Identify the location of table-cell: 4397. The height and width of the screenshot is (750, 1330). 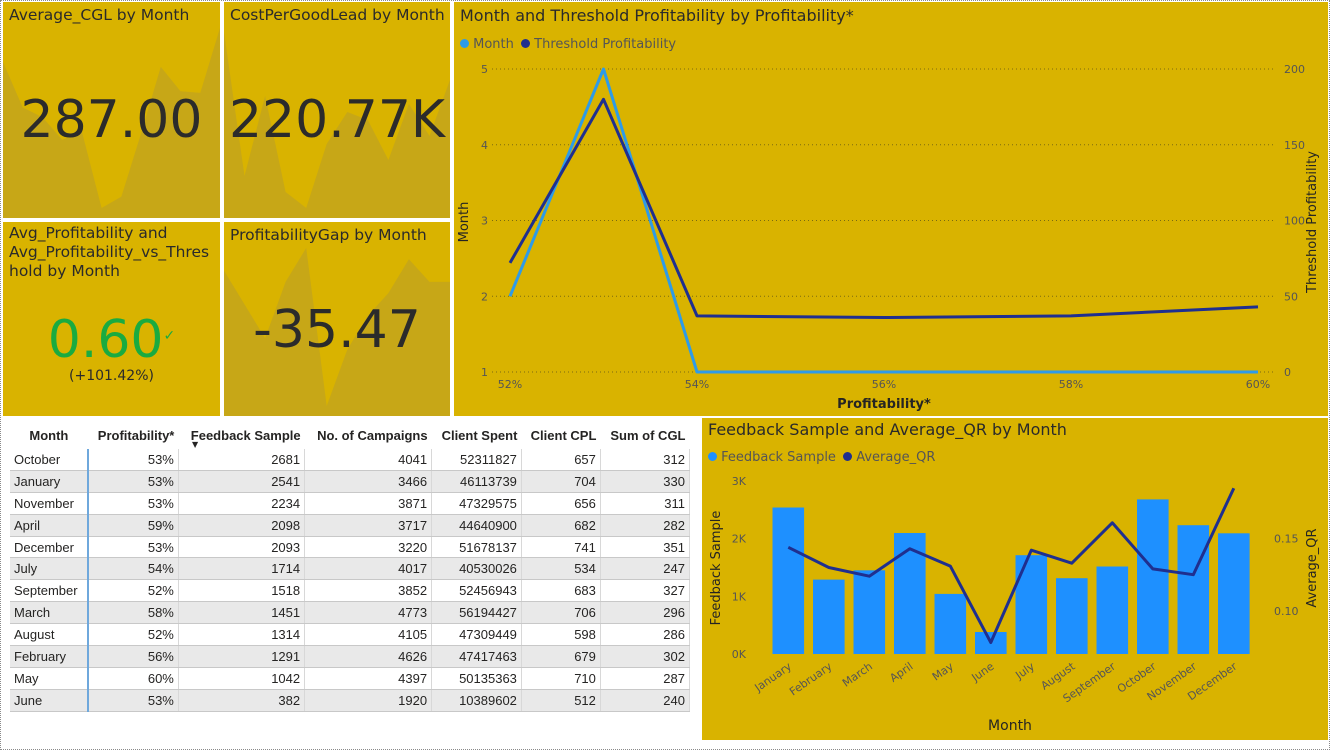
(368, 678).